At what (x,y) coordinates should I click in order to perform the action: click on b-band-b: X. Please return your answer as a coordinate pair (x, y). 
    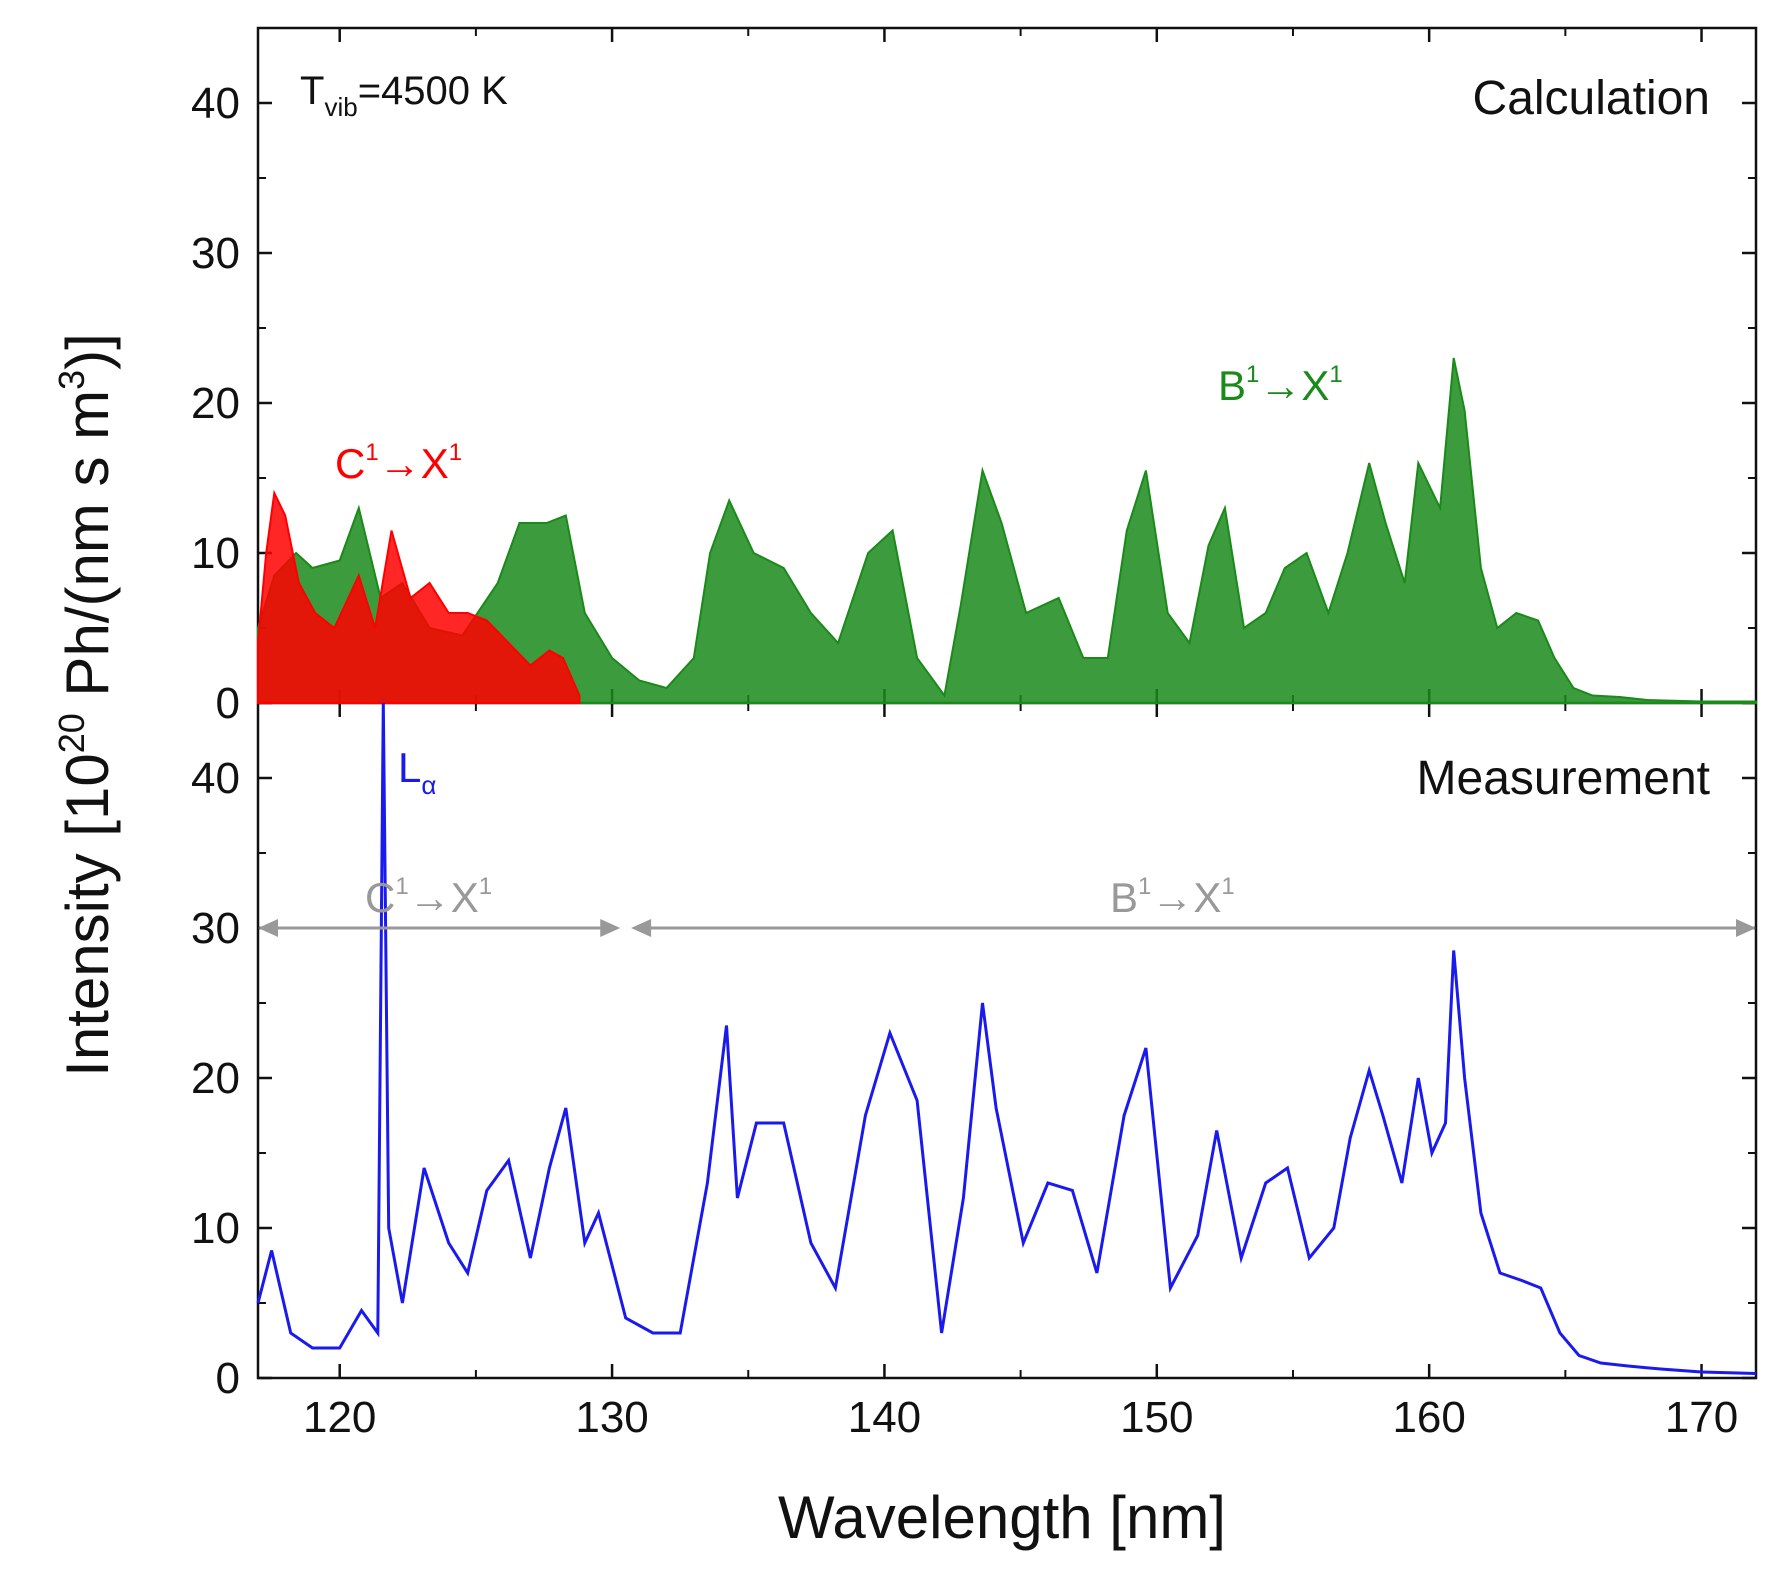
    Looking at the image, I should click on (1315, 385).